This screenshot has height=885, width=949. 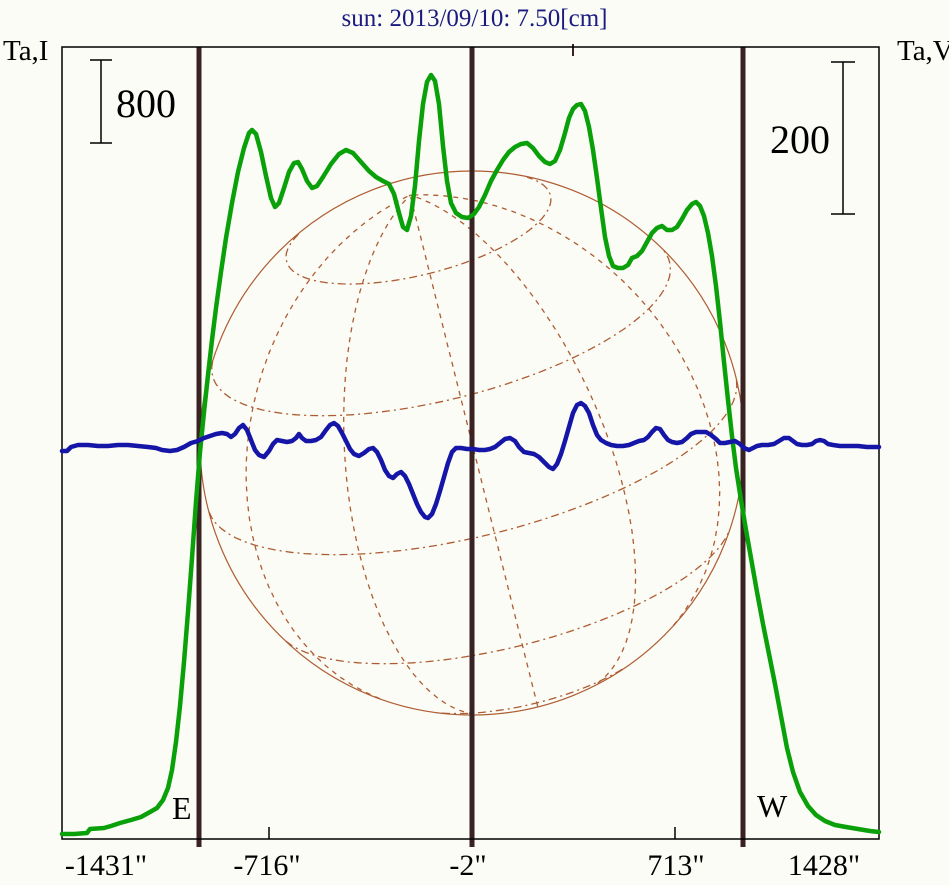 I want to click on west-limb-label: W, so click(x=772, y=806).